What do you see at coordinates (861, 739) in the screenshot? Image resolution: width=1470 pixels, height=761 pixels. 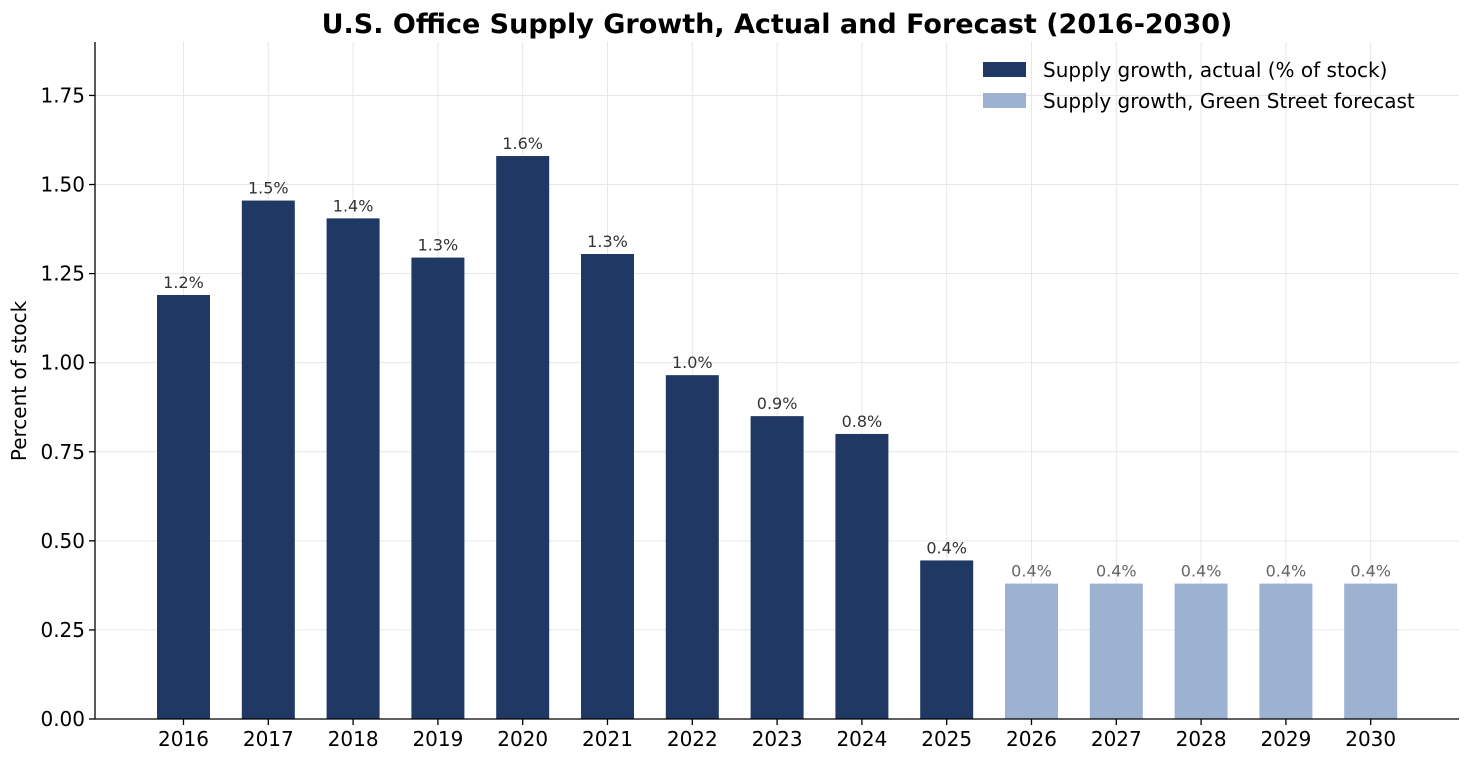 I see `x-tick-label: 2024` at bounding box center [861, 739].